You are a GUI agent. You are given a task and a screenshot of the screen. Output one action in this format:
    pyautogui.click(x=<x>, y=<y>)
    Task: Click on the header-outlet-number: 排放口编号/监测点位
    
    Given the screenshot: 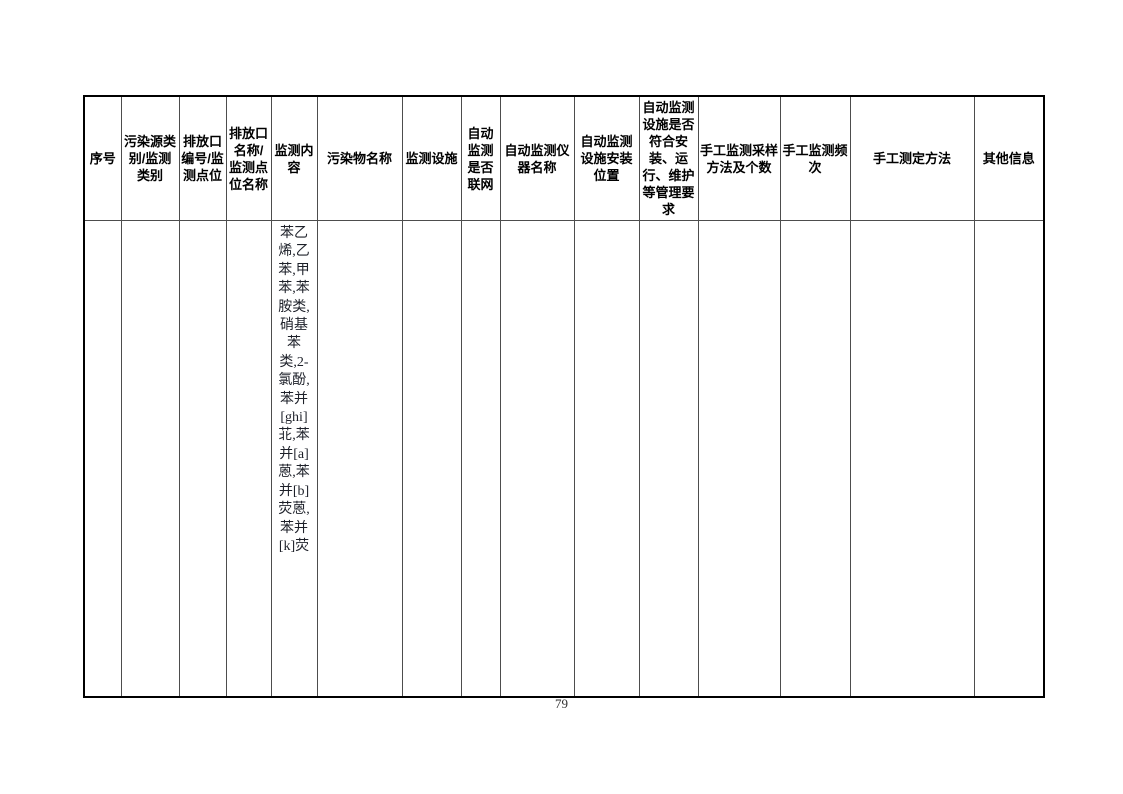 What is the action you would take?
    pyautogui.click(x=202, y=158)
    